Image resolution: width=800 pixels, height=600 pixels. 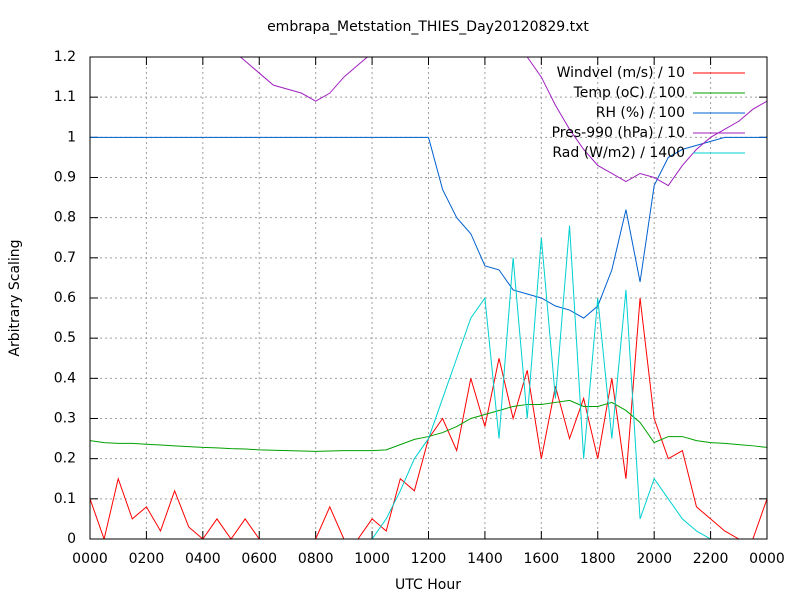 What do you see at coordinates (621, 73) in the screenshot?
I see `legend-label: Windvel (m/s) / 10` at bounding box center [621, 73].